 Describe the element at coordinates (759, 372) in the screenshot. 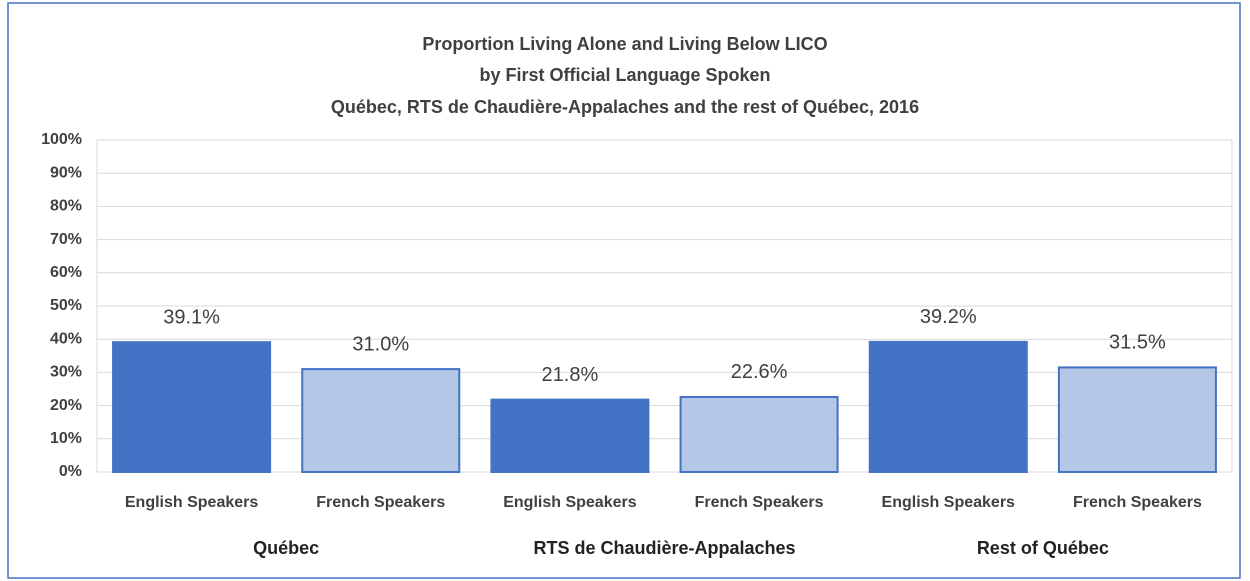

I see `data-label: 22.6%` at that location.